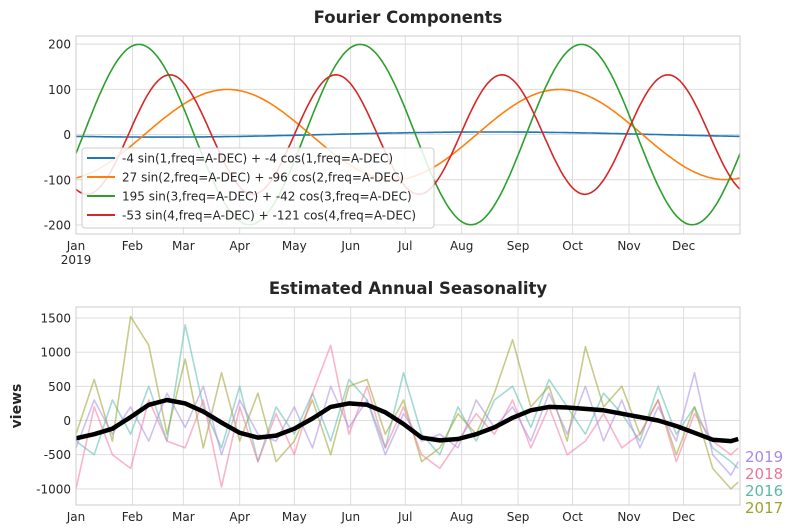  I want to click on top-x-tick-label: Jul, so click(404, 246).